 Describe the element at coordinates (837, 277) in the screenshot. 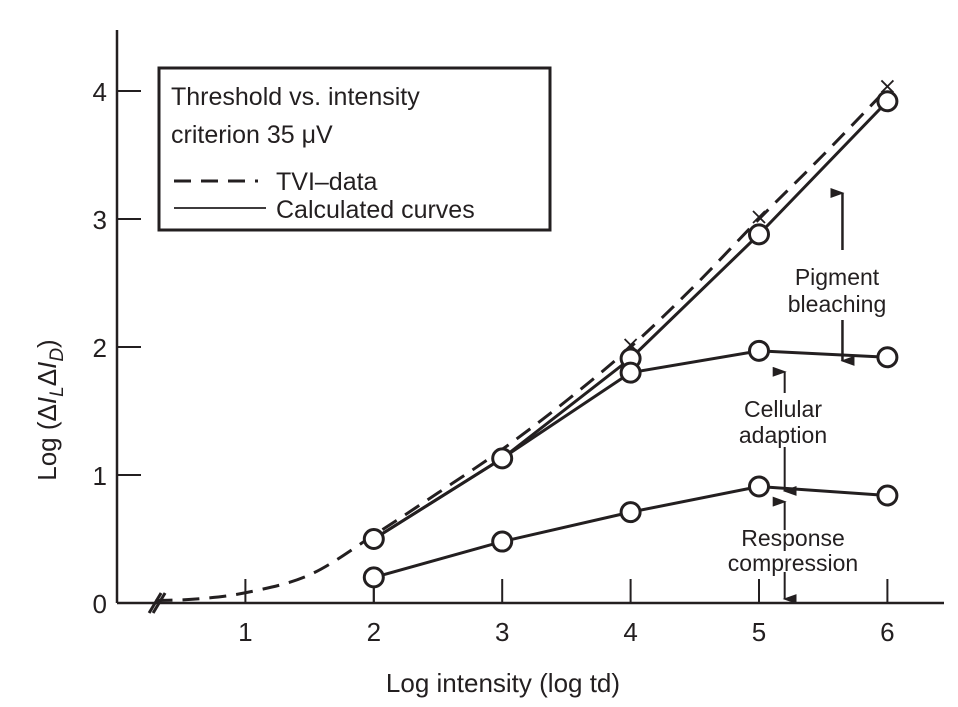

I see `annotation-pigment-line1: Pigment` at that location.